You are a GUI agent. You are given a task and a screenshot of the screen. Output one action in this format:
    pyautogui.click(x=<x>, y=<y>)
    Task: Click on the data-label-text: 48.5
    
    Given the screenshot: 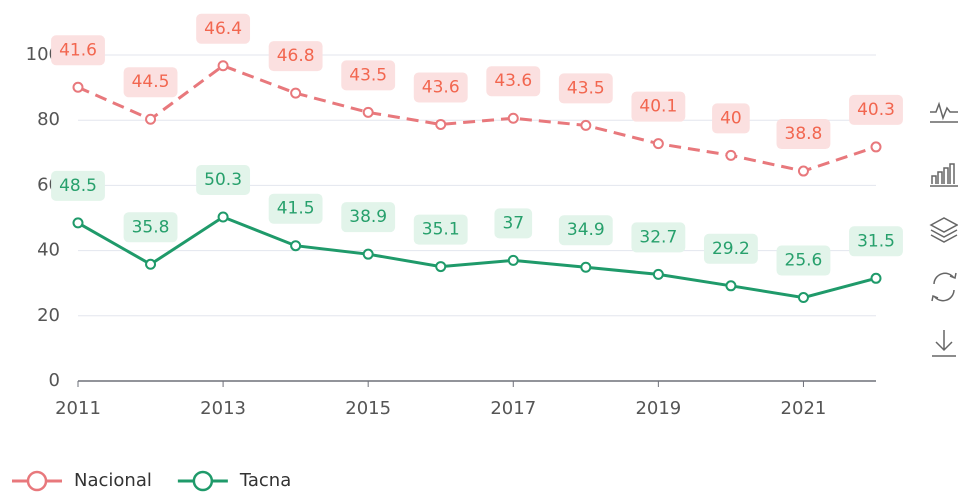 What is the action you would take?
    pyautogui.click(x=78, y=186)
    